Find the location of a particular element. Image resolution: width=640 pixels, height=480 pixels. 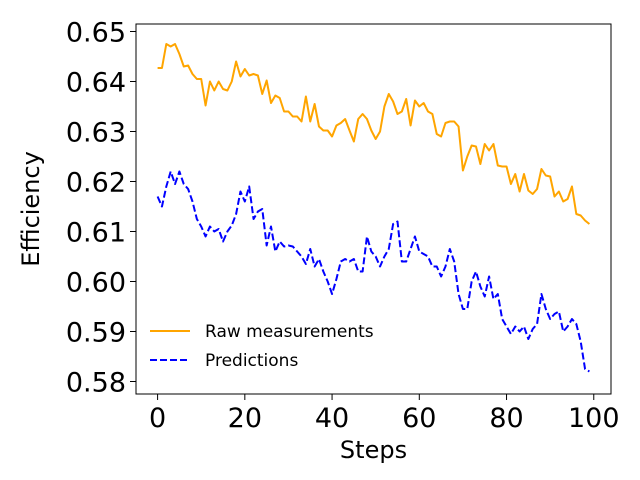

x-axis-ticks: 0 20 40 60 80 100 is located at coordinates (384, 414).